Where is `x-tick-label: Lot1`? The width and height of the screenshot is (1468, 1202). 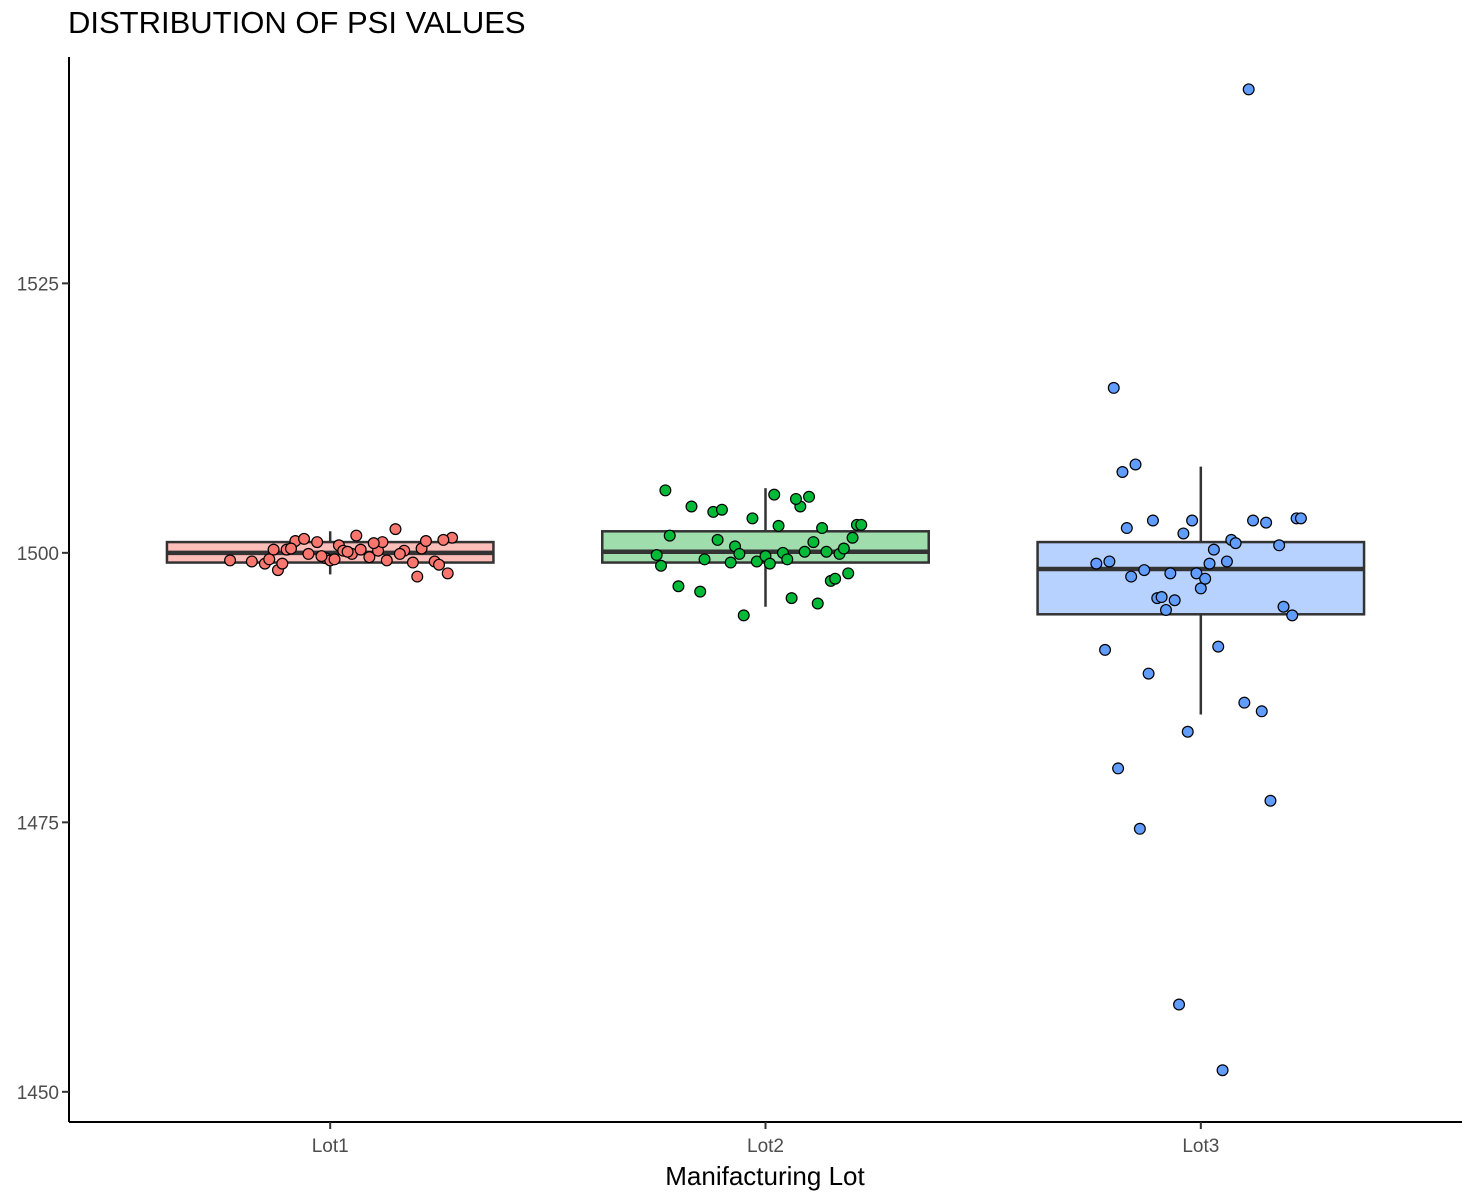
x-tick-label: Lot1 is located at coordinates (330, 1146).